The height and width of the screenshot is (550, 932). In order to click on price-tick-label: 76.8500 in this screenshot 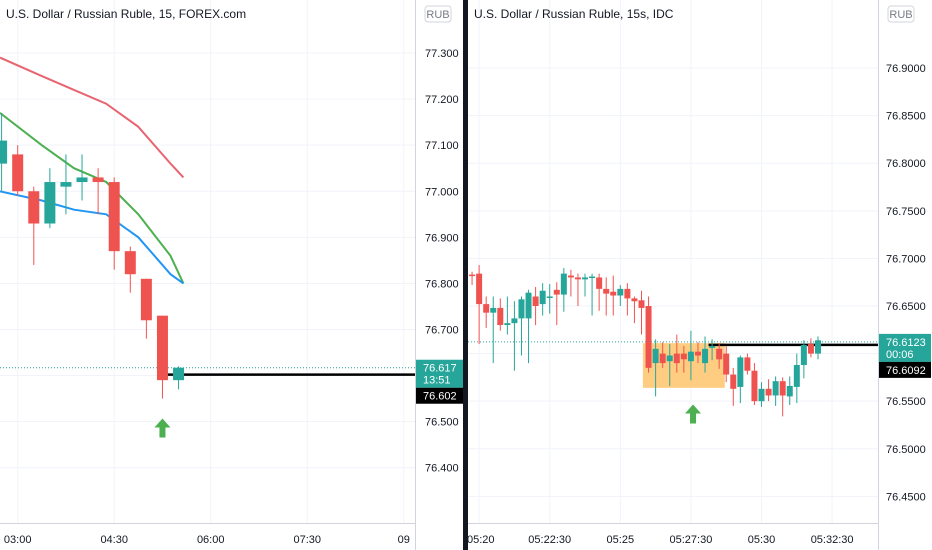, I will do `click(906, 117)`.